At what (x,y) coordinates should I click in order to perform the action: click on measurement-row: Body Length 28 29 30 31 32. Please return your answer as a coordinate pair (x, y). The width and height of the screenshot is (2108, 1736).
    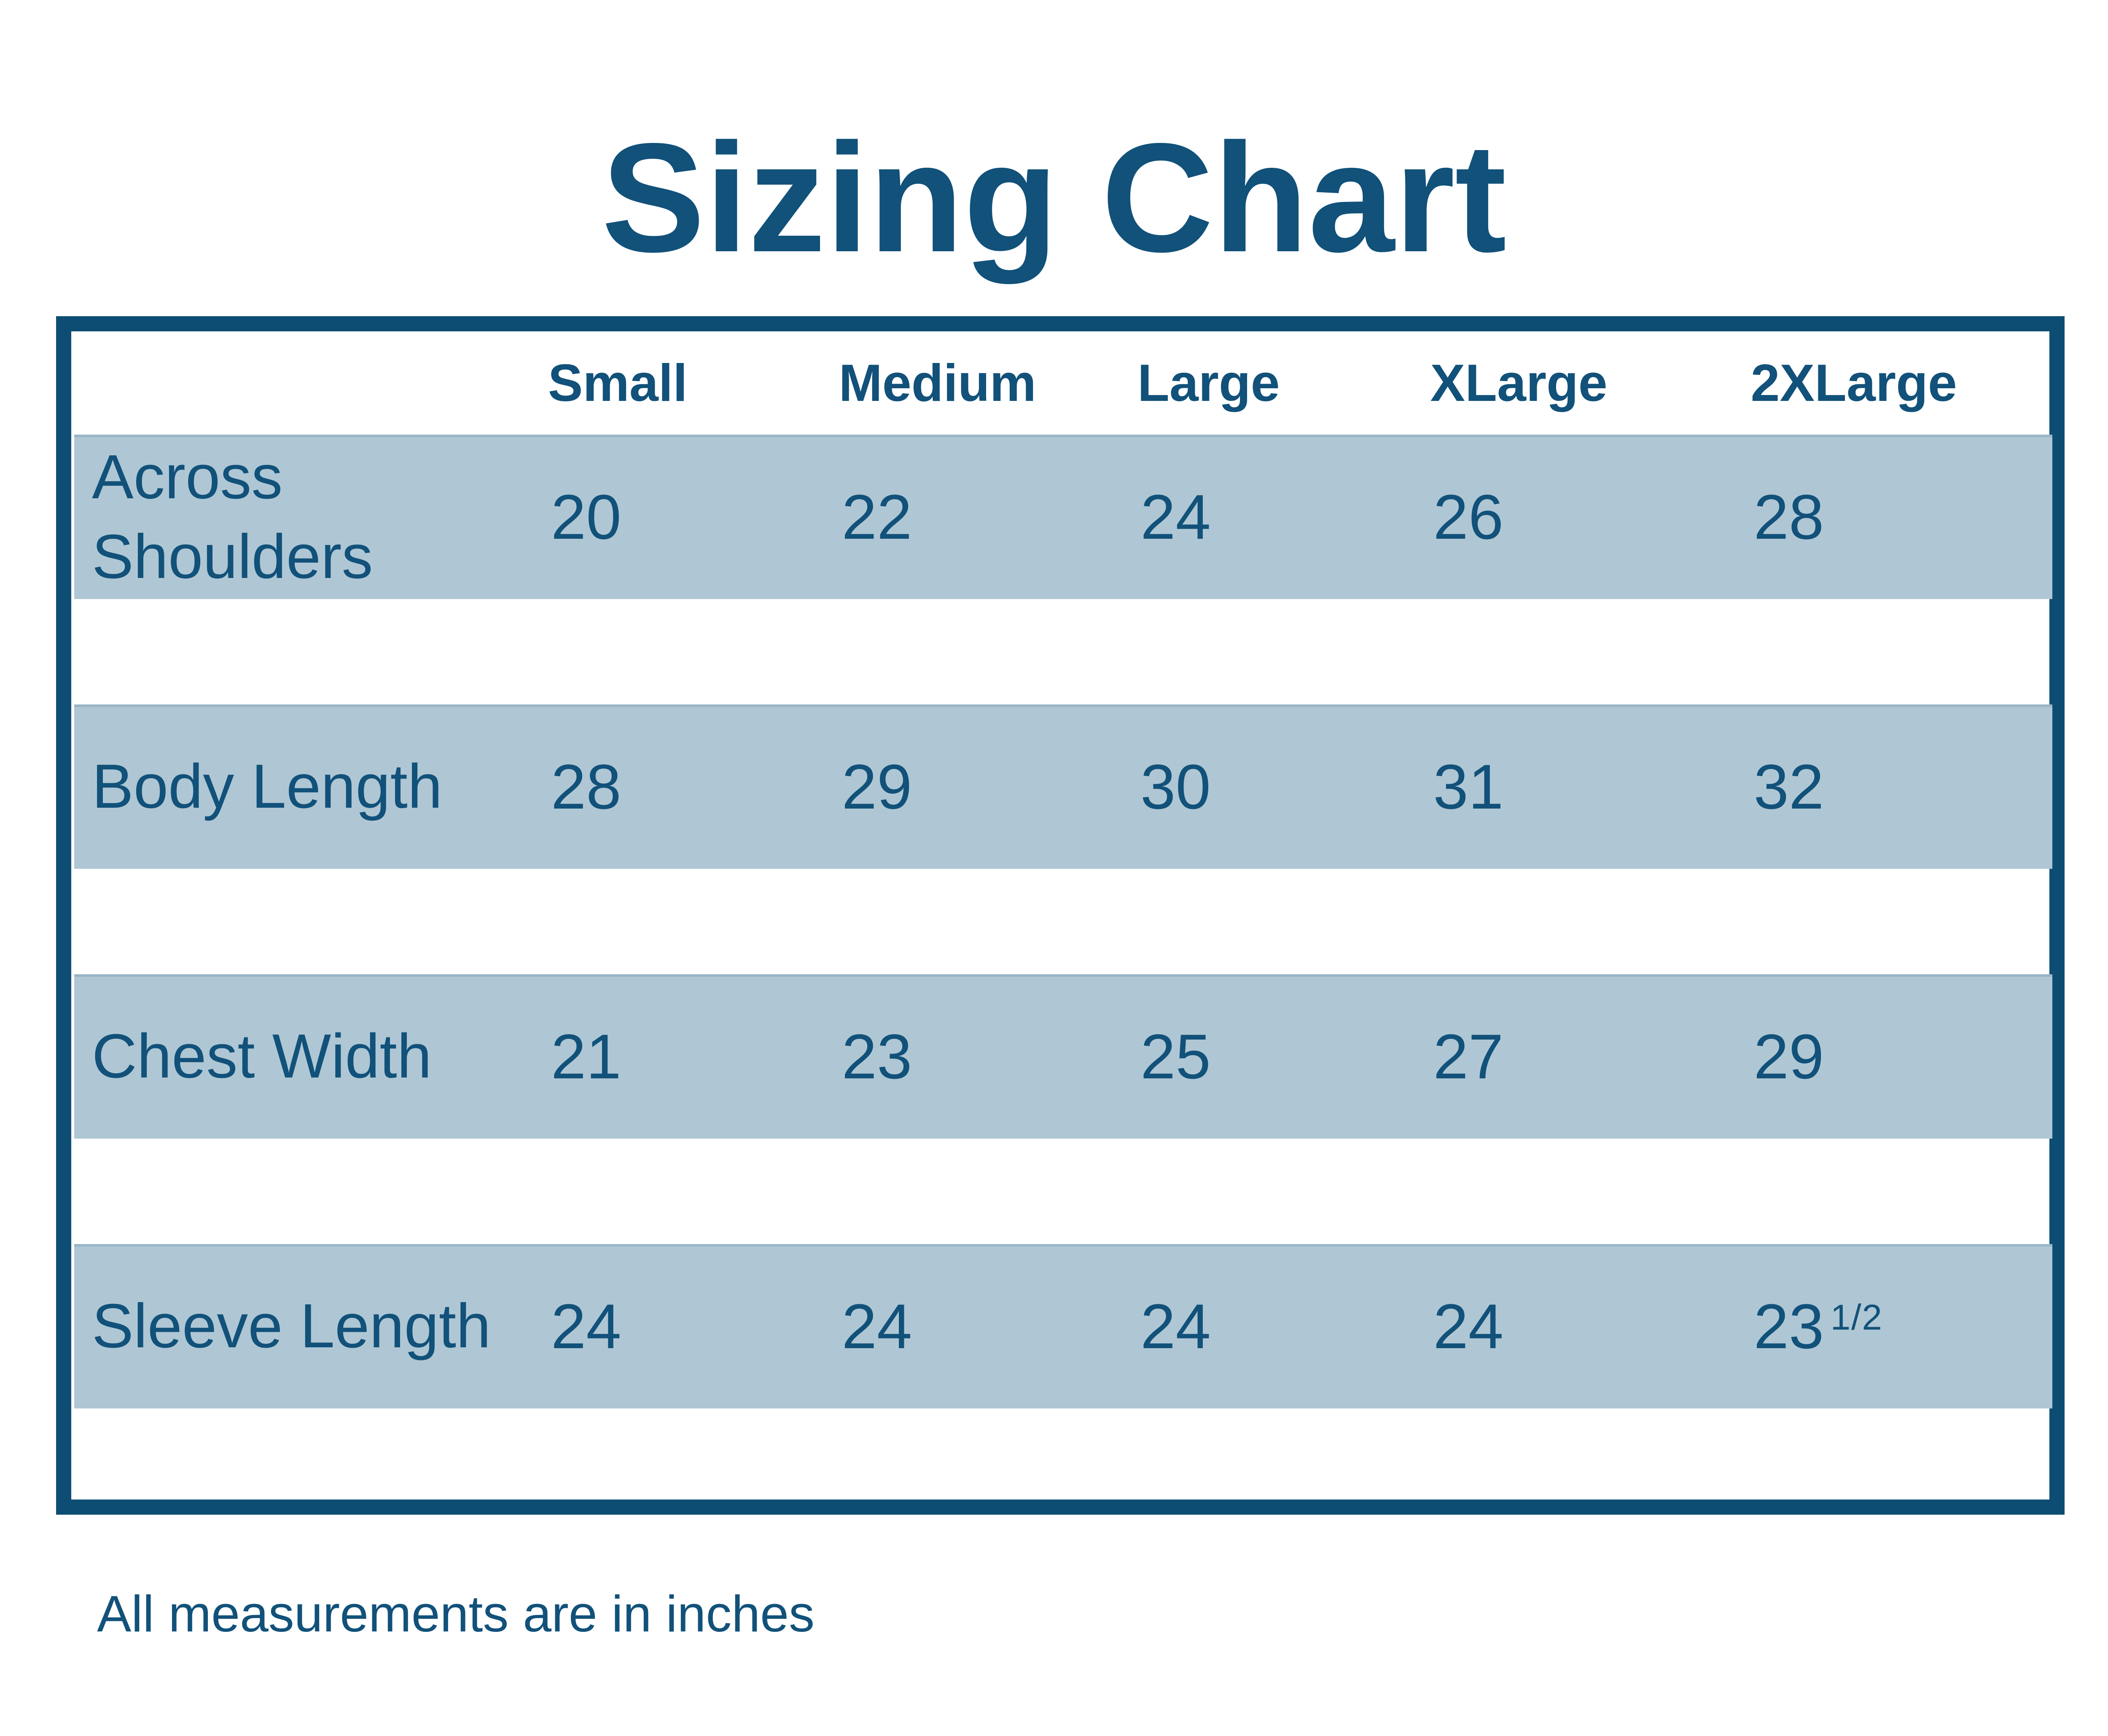
    Looking at the image, I should click on (1063, 786).